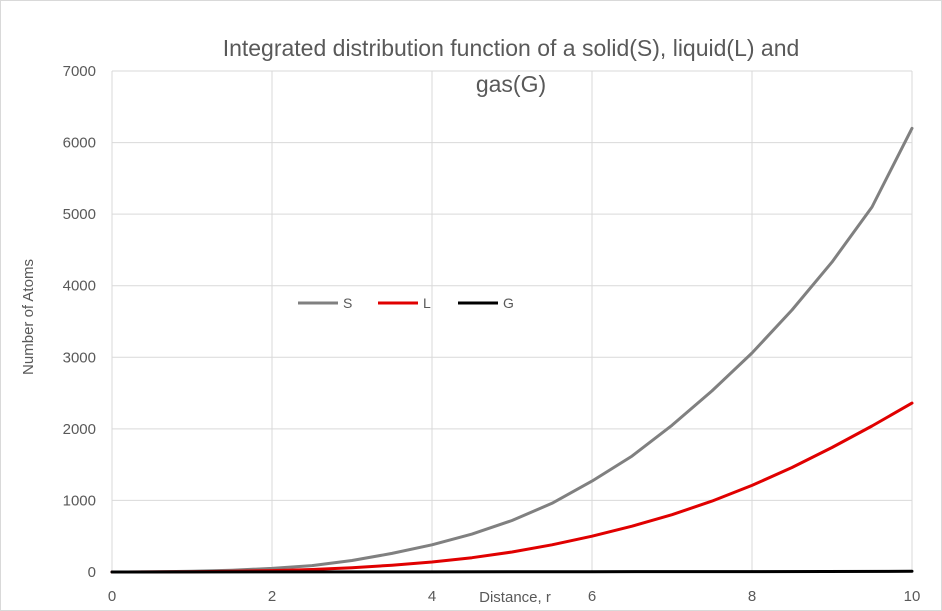  I want to click on x-tick-label: 6, so click(592, 596).